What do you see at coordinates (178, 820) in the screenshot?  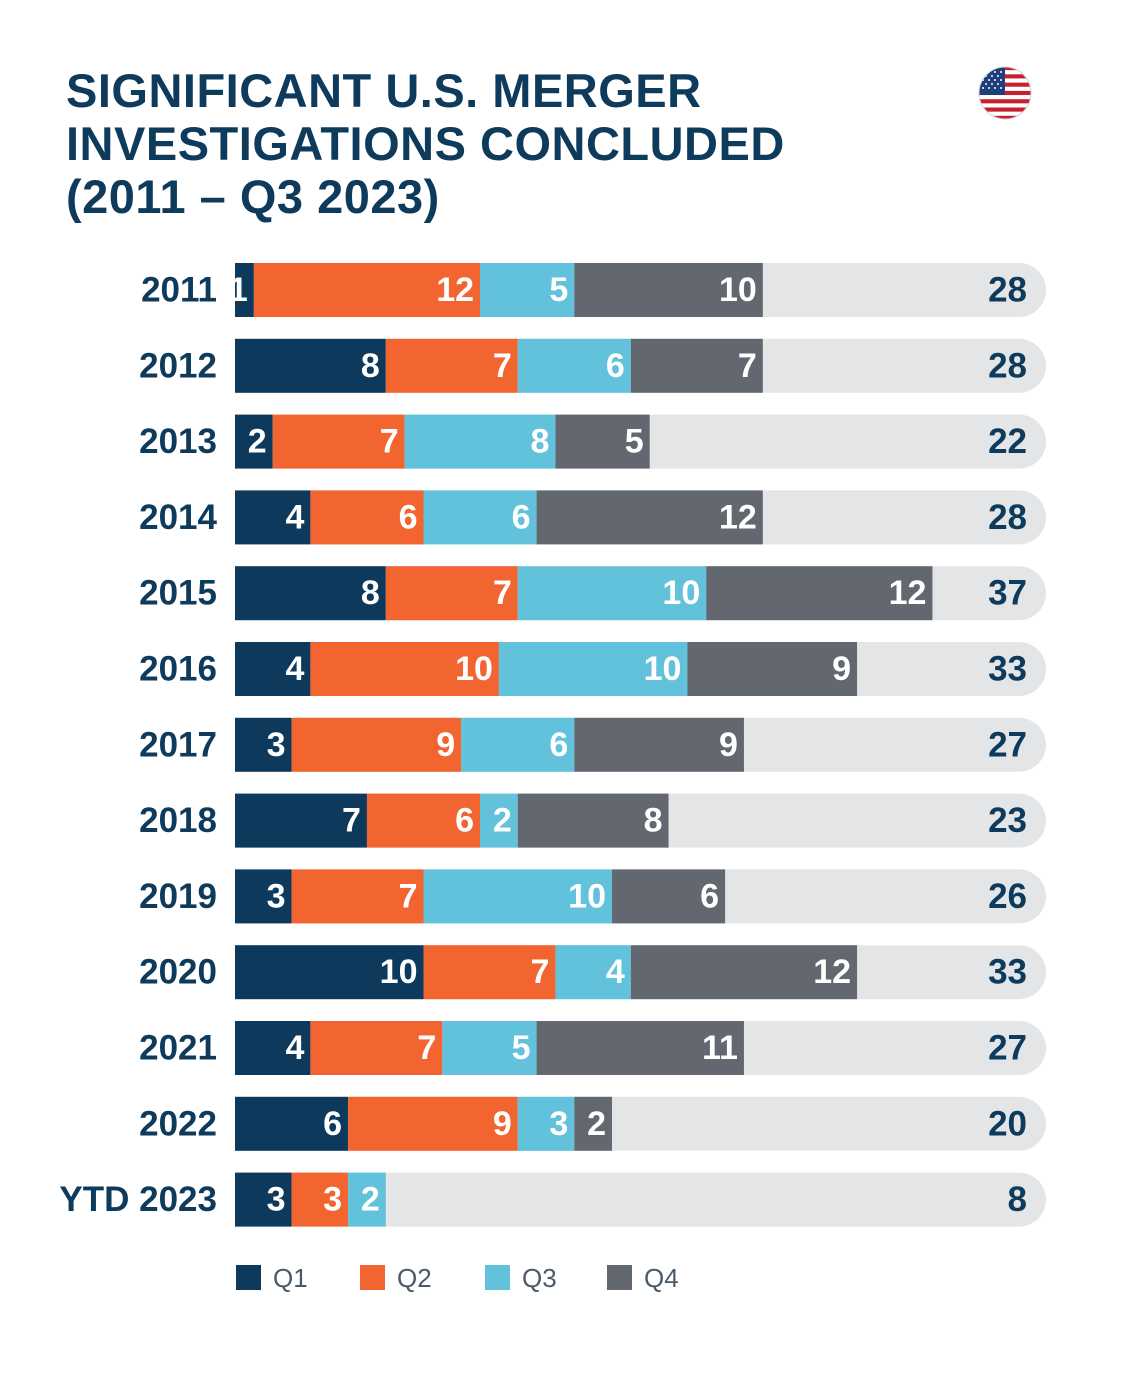 I see `year-label: 2018` at bounding box center [178, 820].